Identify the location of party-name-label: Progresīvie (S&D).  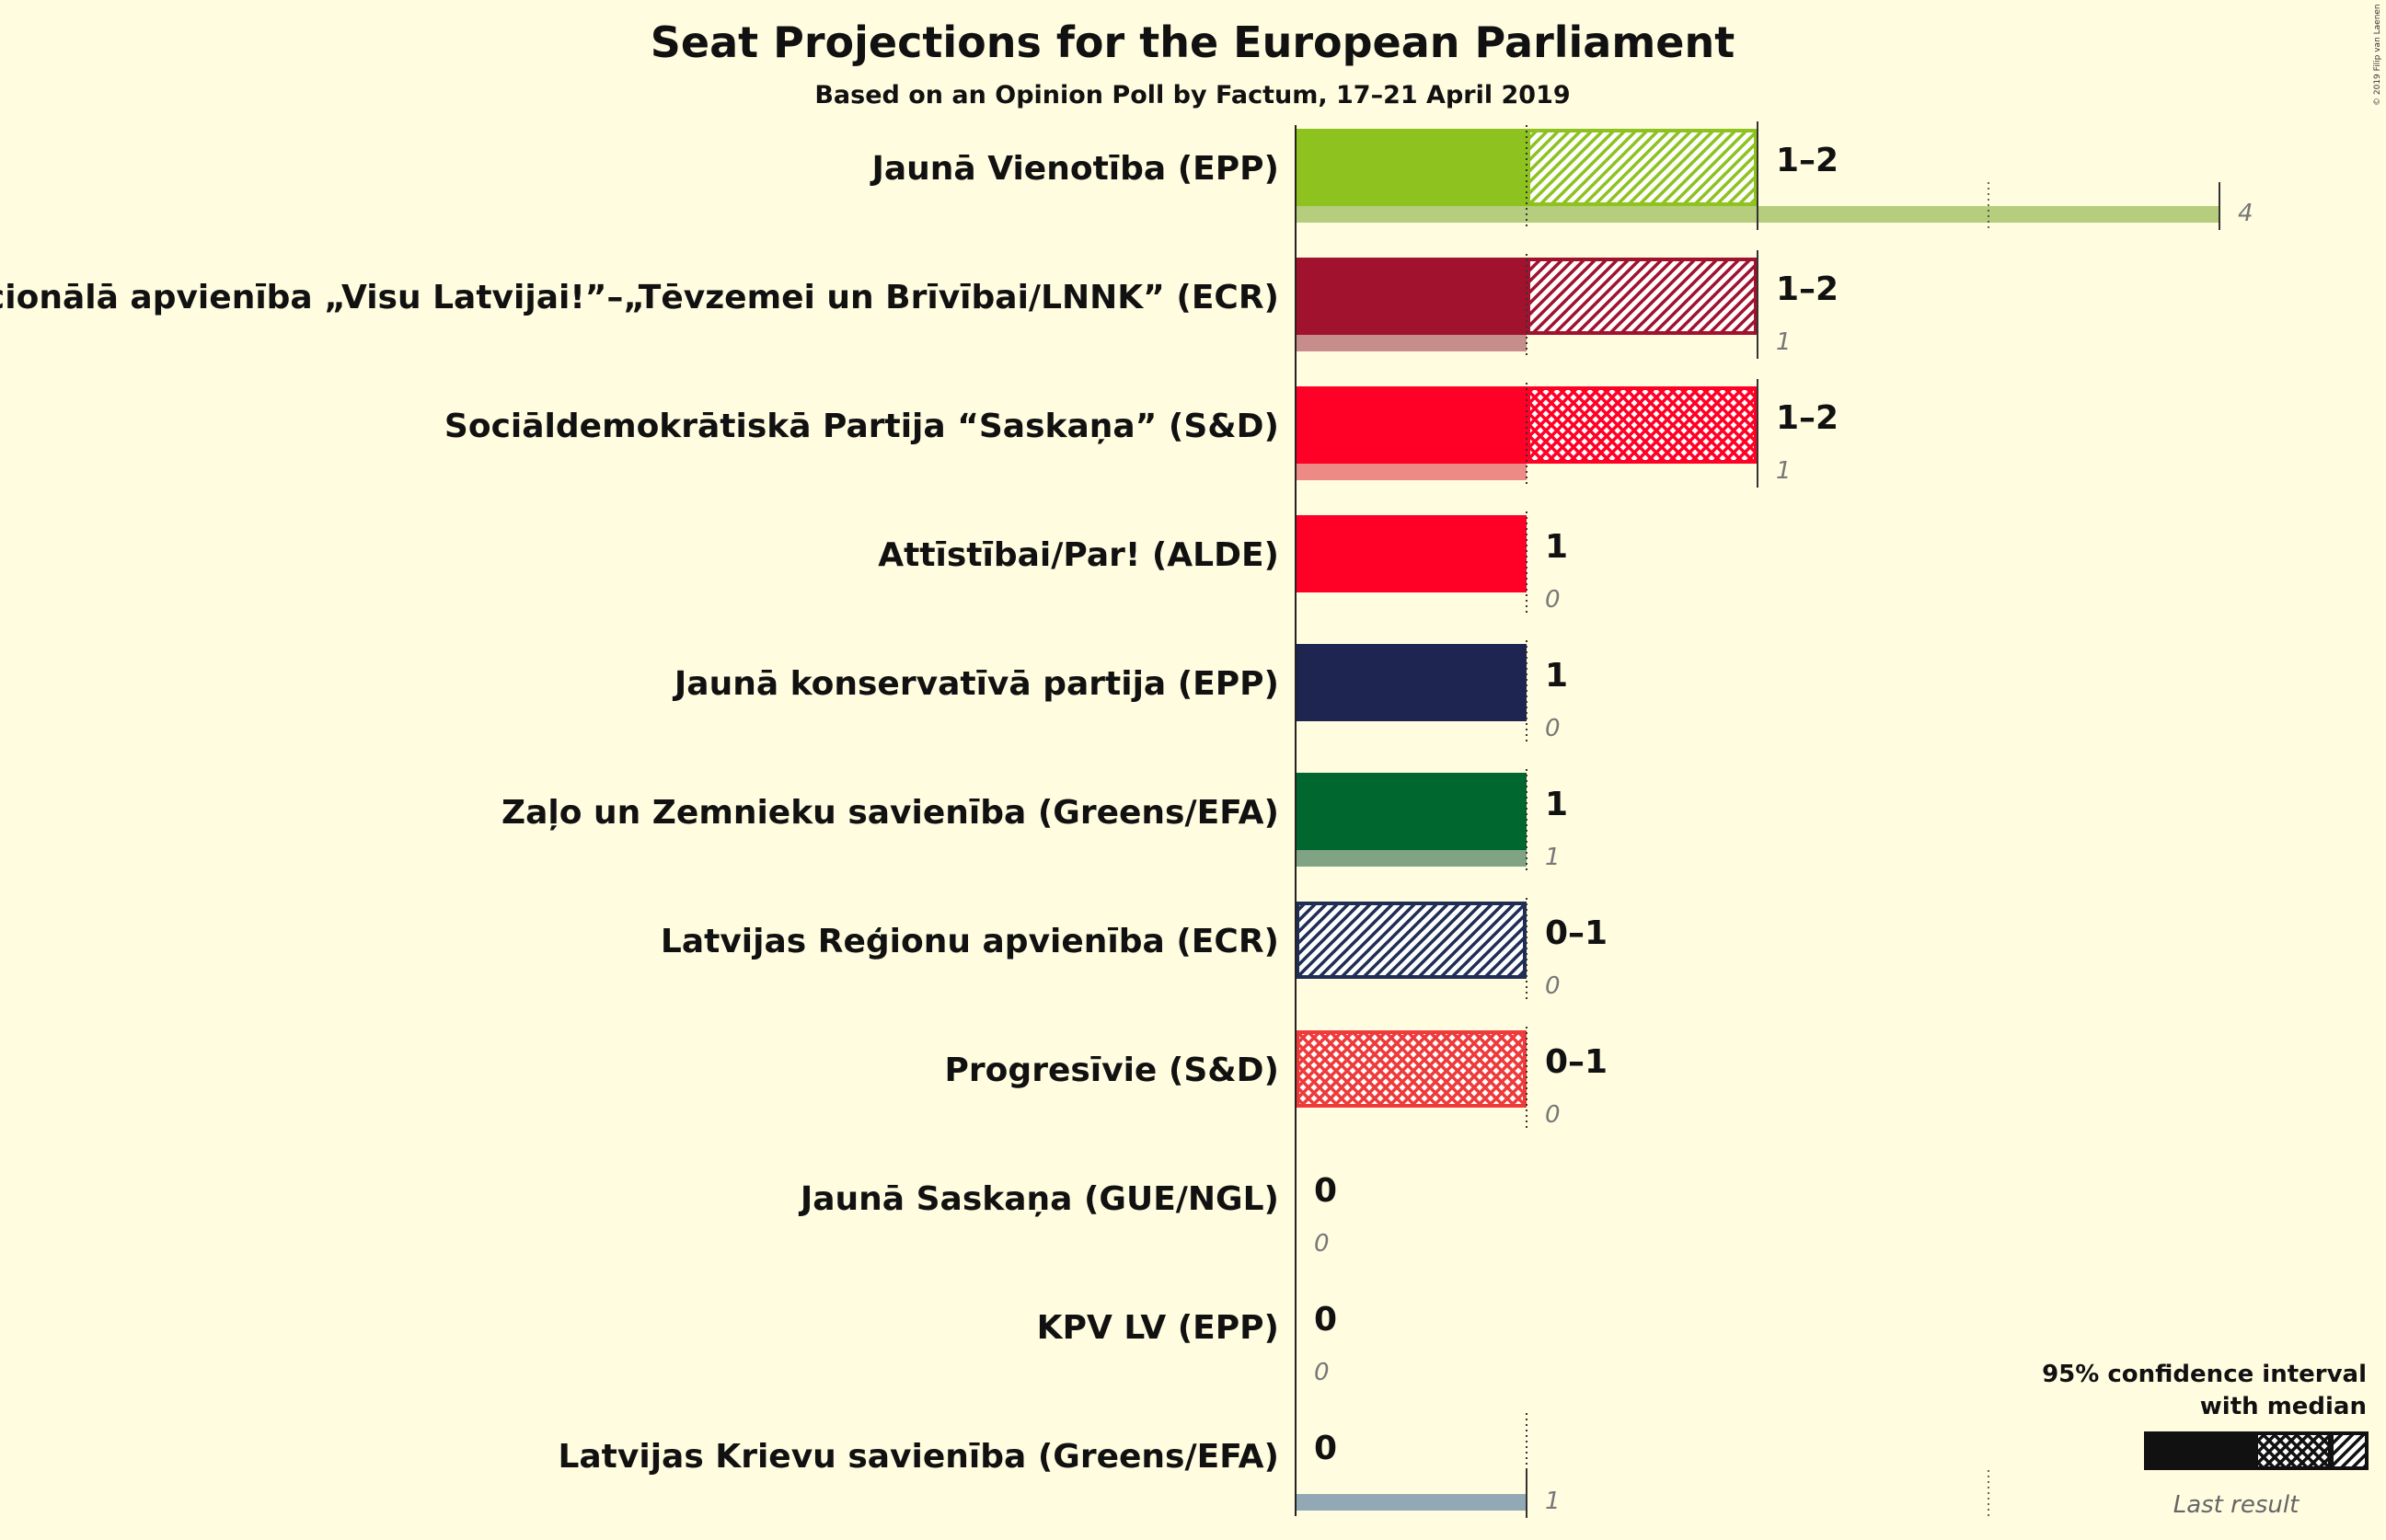
(1112, 1070).